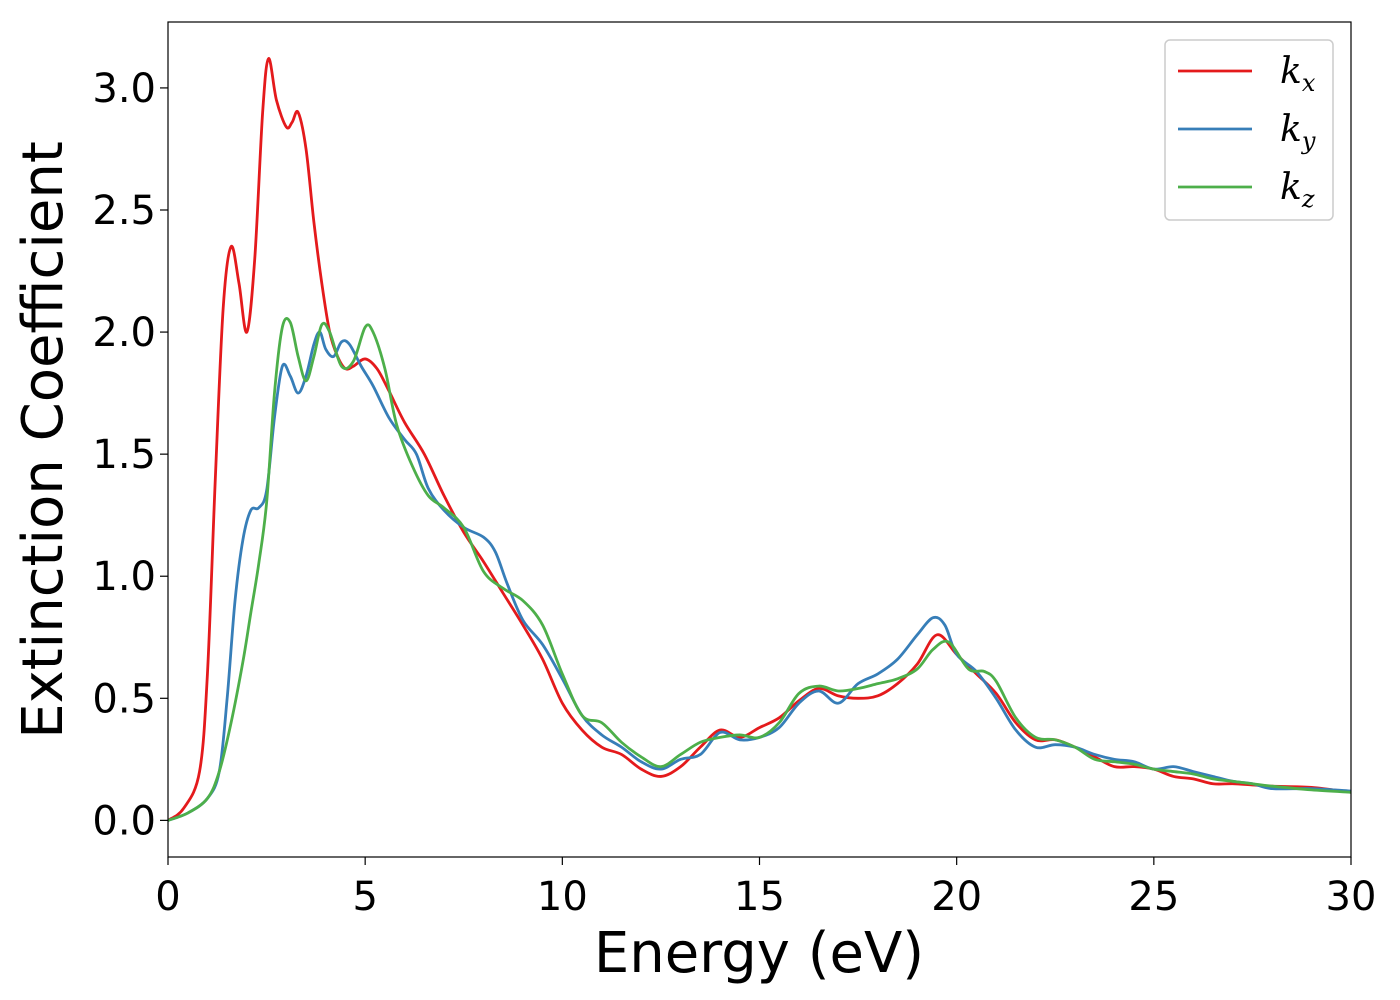 The image size is (1400, 1000). What do you see at coordinates (124, 699) in the screenshot?
I see `y-tick-label: 0.5` at bounding box center [124, 699].